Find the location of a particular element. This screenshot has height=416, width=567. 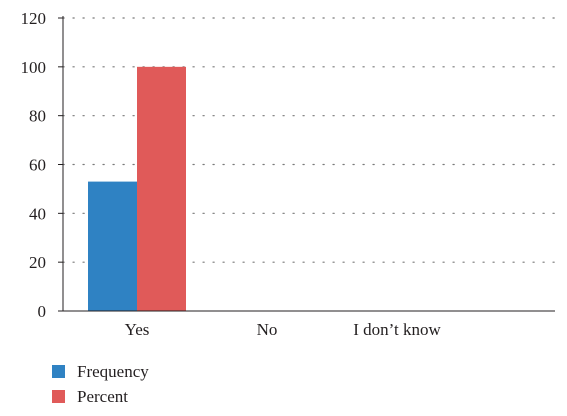

y-tick-label: 120 is located at coordinates (34, 18).